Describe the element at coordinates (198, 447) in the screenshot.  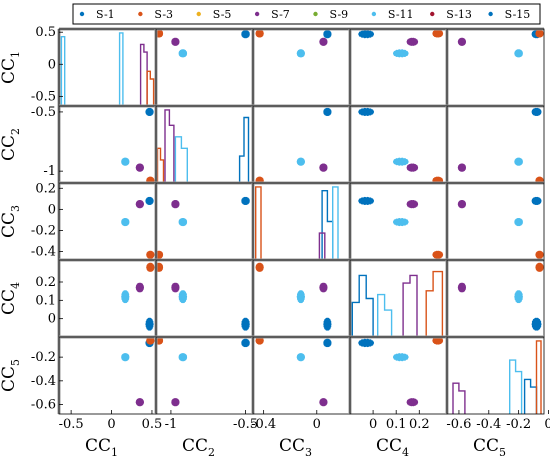
I see `x-axis-label: CC2` at that location.